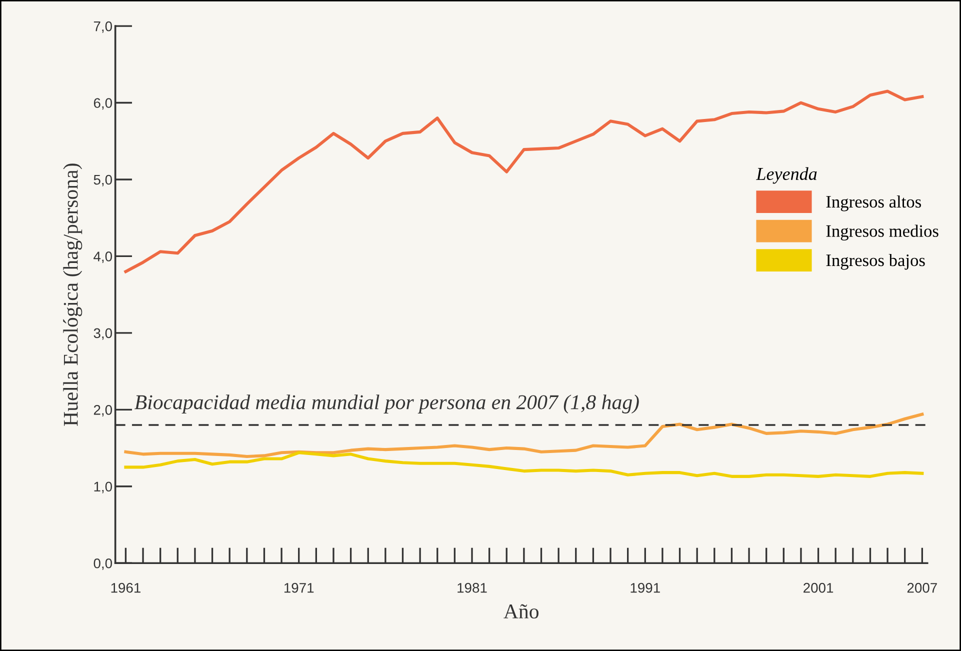 Image resolution: width=961 pixels, height=651 pixels. I want to click on y-tick-label: 6,0, so click(103, 104).